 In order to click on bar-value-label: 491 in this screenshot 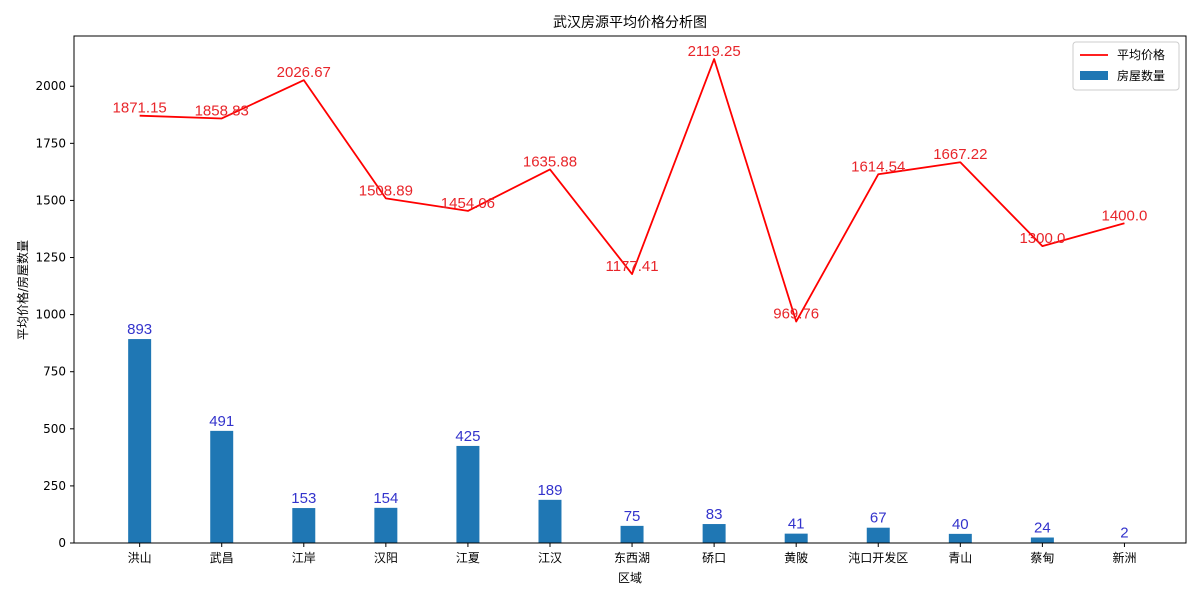, I will do `click(221, 421)`.